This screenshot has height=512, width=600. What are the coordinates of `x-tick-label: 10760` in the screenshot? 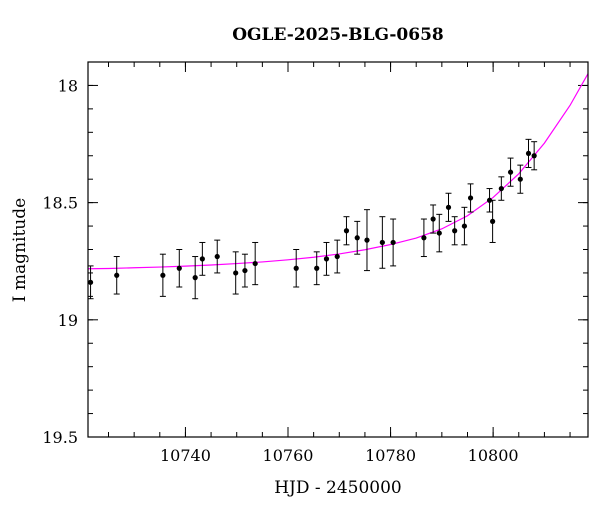 It's located at (288, 455).